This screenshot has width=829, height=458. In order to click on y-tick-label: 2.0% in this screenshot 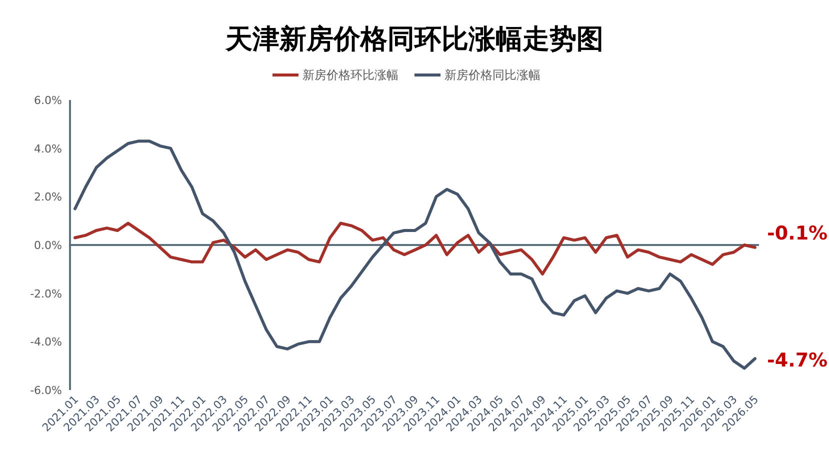, I will do `click(48, 197)`.